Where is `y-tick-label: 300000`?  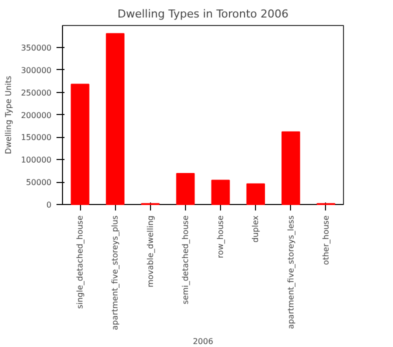 y-tick-label: 300000 is located at coordinates (36, 70).